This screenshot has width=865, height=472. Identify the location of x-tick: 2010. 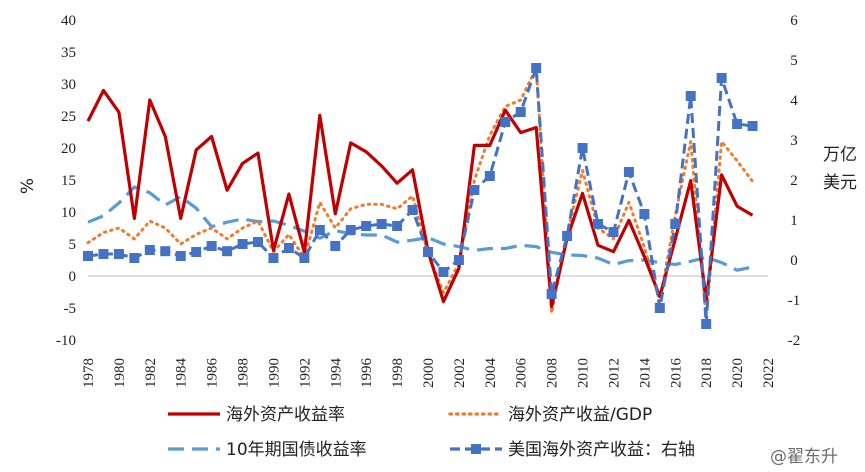
(584, 373).